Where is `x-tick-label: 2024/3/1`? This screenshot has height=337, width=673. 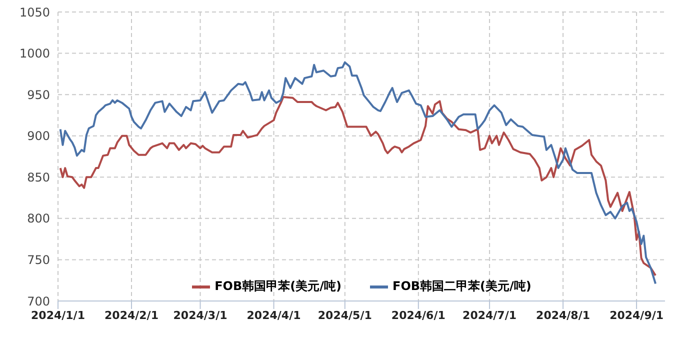
x-tick-label: 2024/3/1 is located at coordinates (200, 315).